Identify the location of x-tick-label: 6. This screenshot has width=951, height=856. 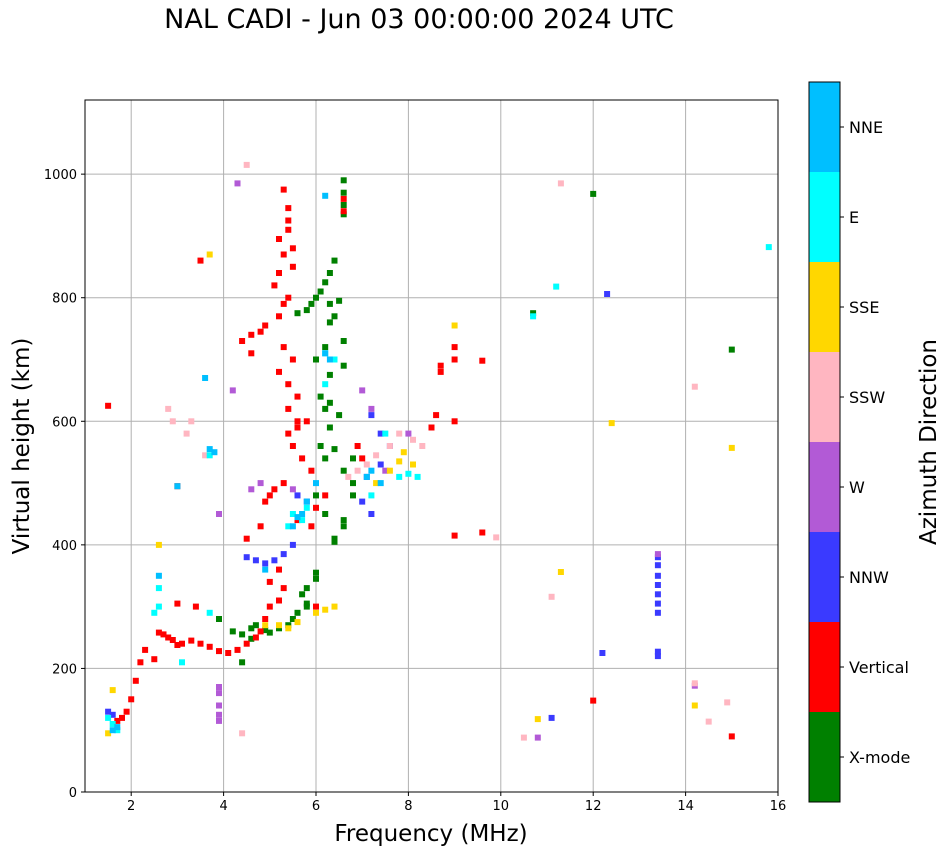
(316, 806).